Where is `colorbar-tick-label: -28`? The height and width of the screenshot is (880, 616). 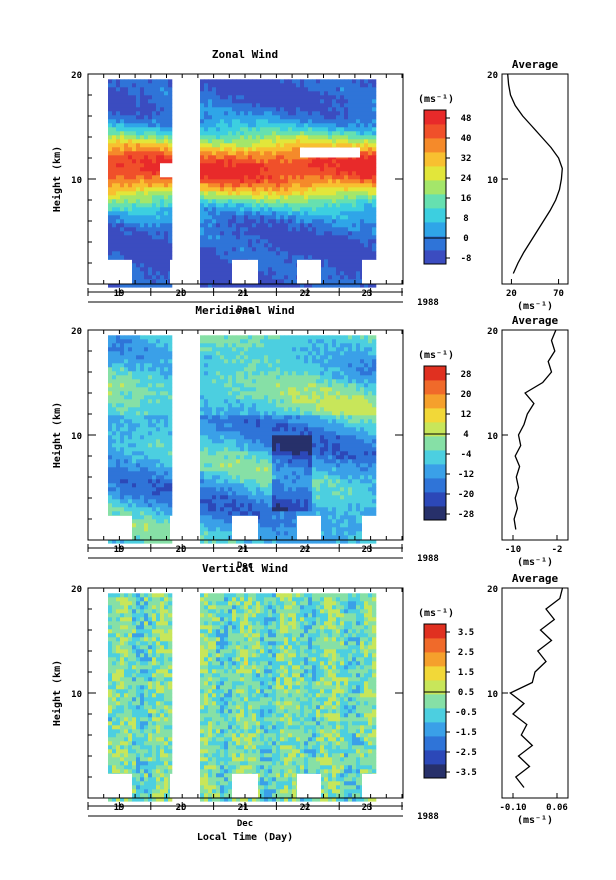 colorbar-tick-label: -28 is located at coordinates (466, 515).